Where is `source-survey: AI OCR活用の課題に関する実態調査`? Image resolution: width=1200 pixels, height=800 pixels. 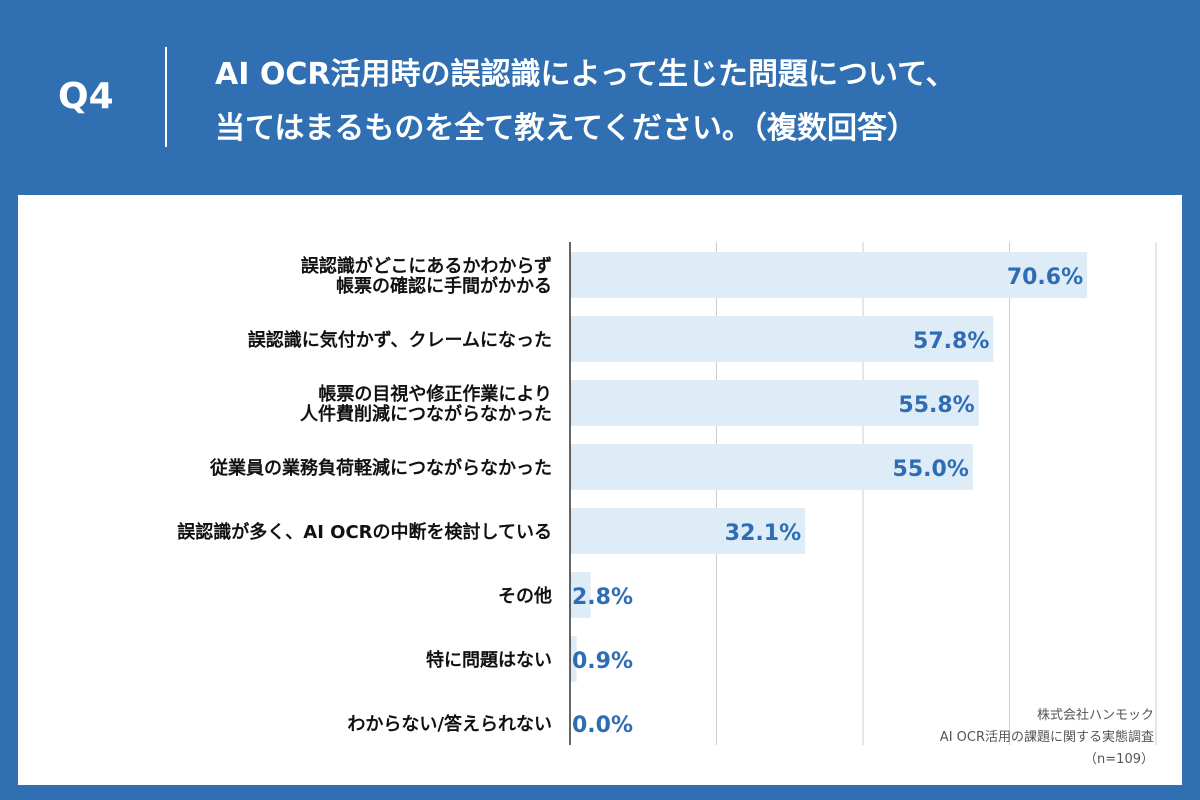 source-survey: AI OCR活用の課題に関する実態調査 is located at coordinates (1046, 737).